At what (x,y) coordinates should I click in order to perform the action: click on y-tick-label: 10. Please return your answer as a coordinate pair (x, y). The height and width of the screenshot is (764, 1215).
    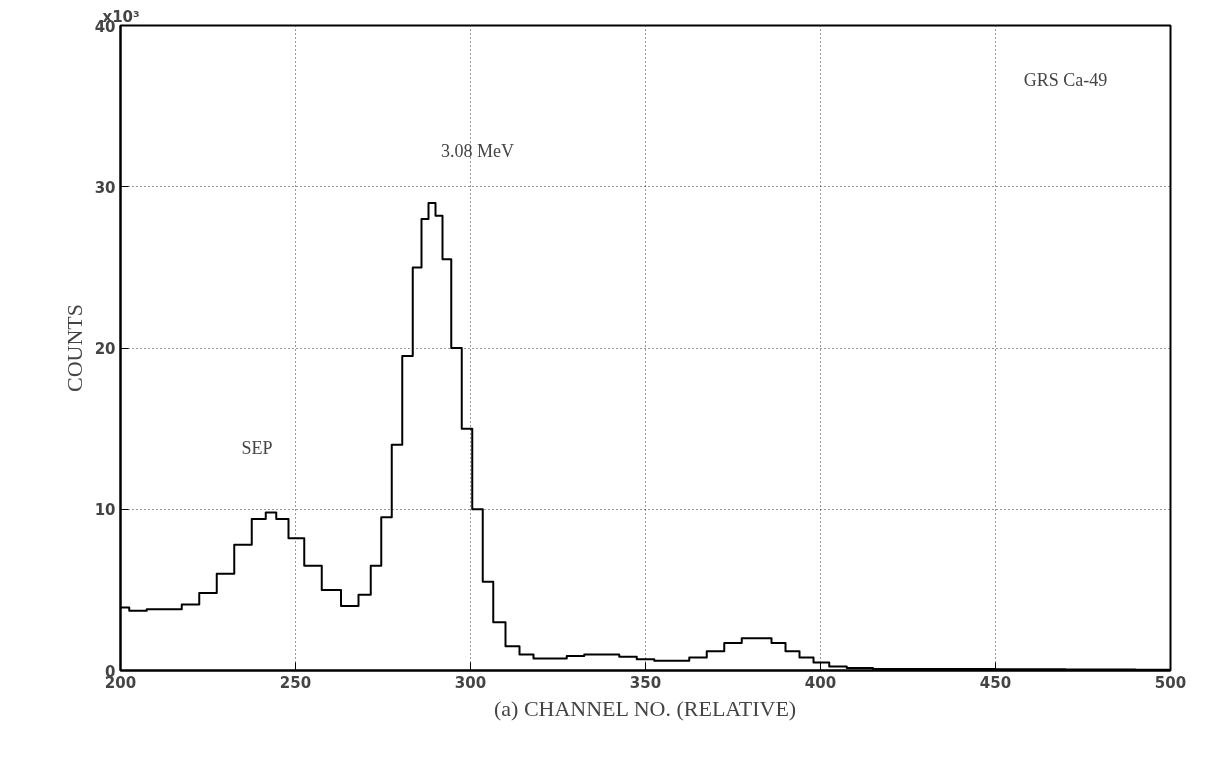
    Looking at the image, I should click on (105, 510).